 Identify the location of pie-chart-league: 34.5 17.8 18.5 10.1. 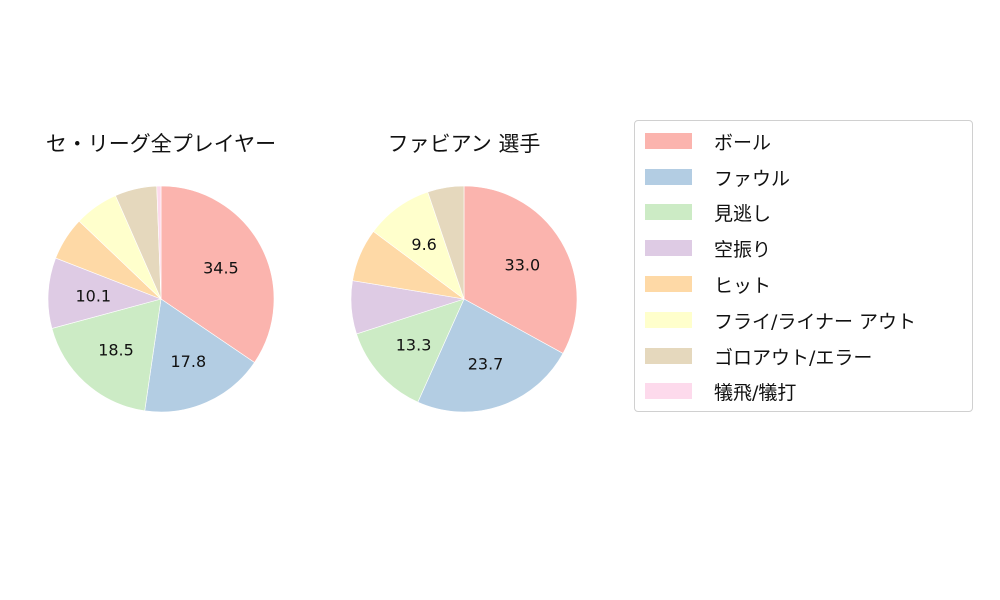
(161, 299).